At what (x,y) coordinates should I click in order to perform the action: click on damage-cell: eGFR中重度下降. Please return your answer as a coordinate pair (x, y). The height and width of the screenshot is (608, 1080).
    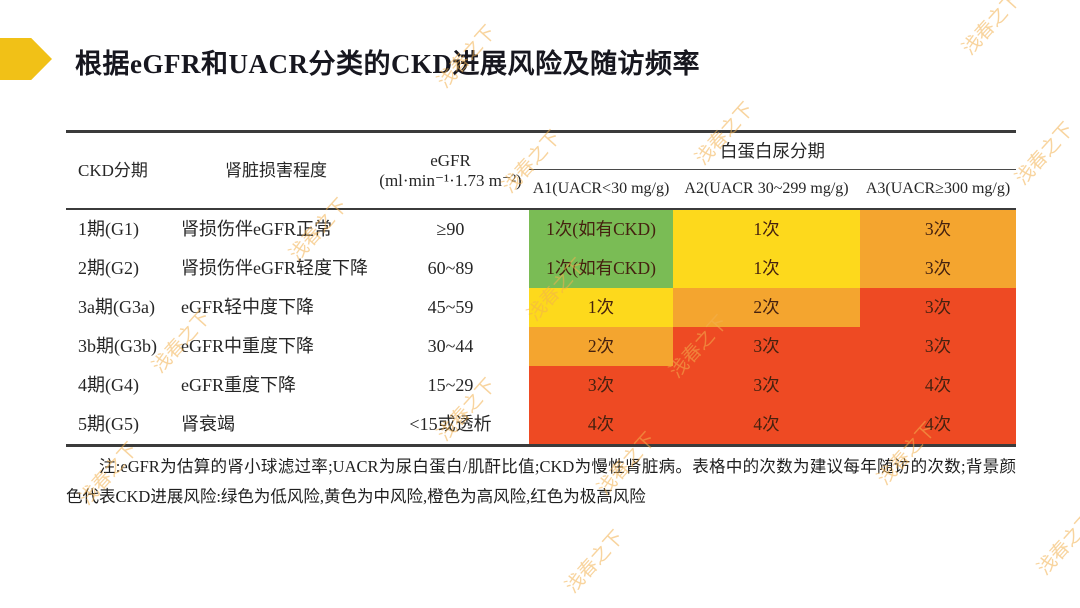
    Looking at the image, I should click on (248, 346).